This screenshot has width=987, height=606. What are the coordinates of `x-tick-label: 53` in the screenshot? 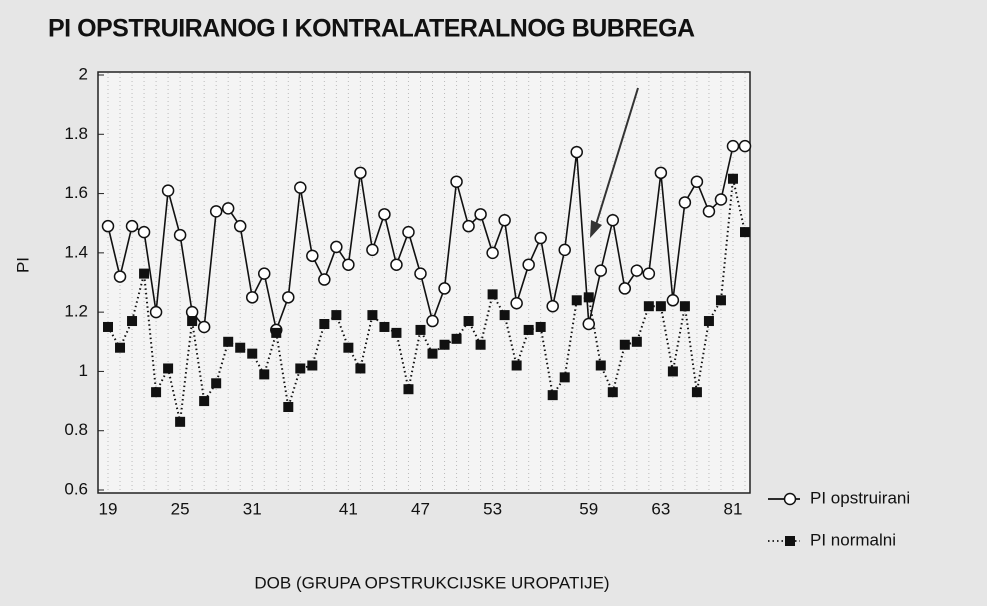 It's located at (492, 508).